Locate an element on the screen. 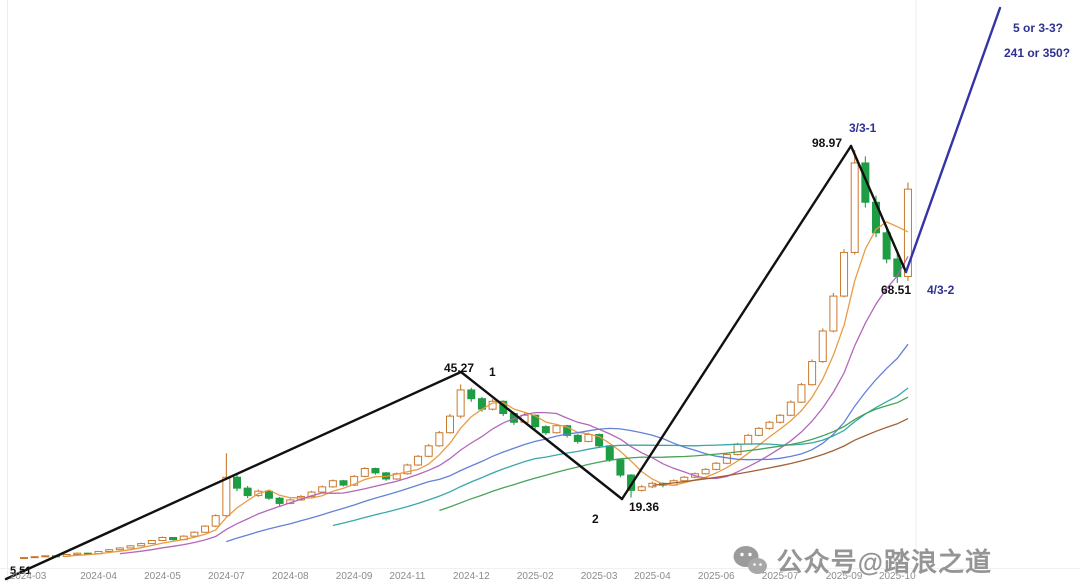  annotation: 5.51 is located at coordinates (20, 571).